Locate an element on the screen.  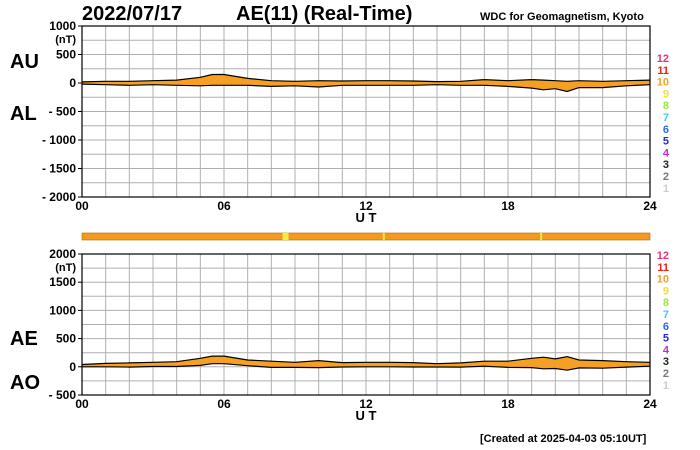
au-al-ytick-label: 500 is located at coordinates (66, 55).